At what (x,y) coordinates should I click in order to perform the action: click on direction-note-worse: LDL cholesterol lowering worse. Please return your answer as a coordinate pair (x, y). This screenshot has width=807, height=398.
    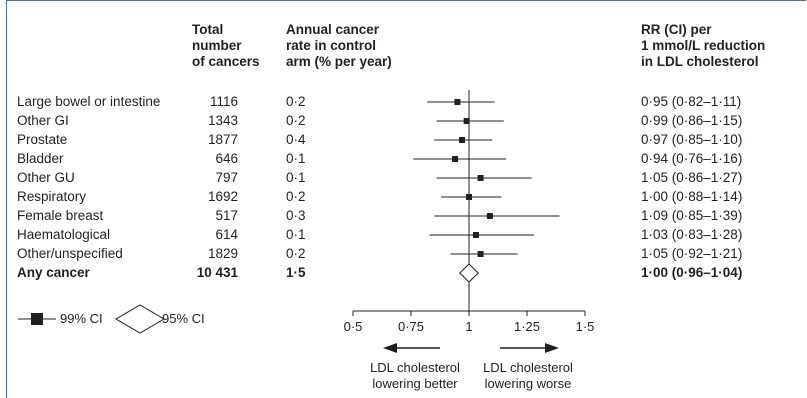
    Looking at the image, I should click on (528, 375).